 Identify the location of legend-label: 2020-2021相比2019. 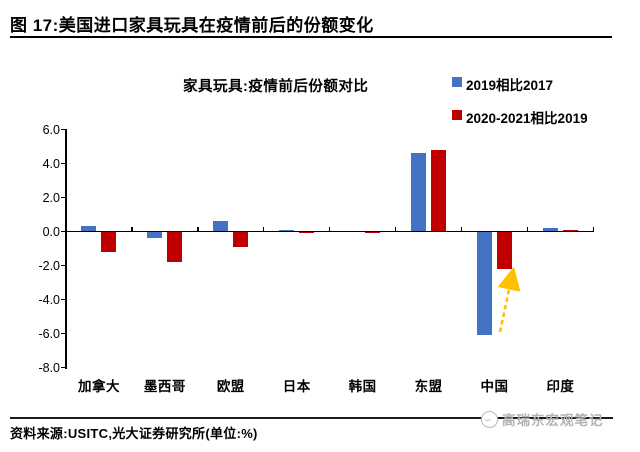
(527, 118).